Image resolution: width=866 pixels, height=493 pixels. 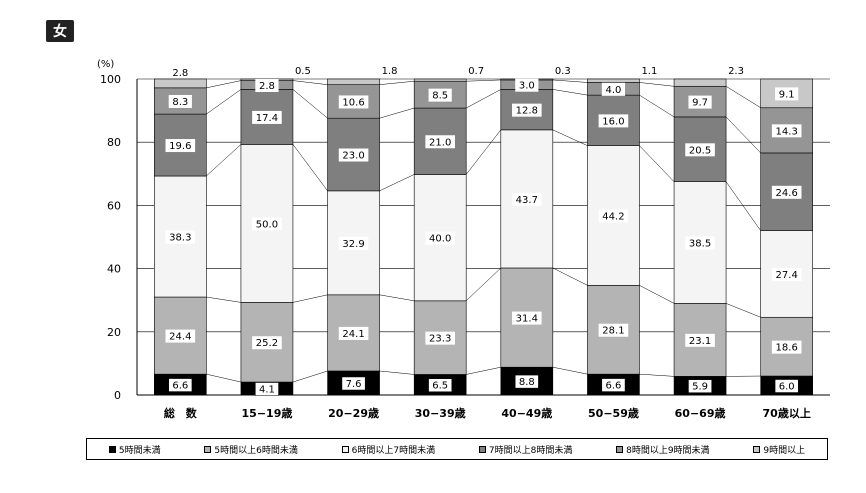 What do you see at coordinates (440, 239) in the screenshot?
I see `value-label: 40.0` at bounding box center [440, 239].